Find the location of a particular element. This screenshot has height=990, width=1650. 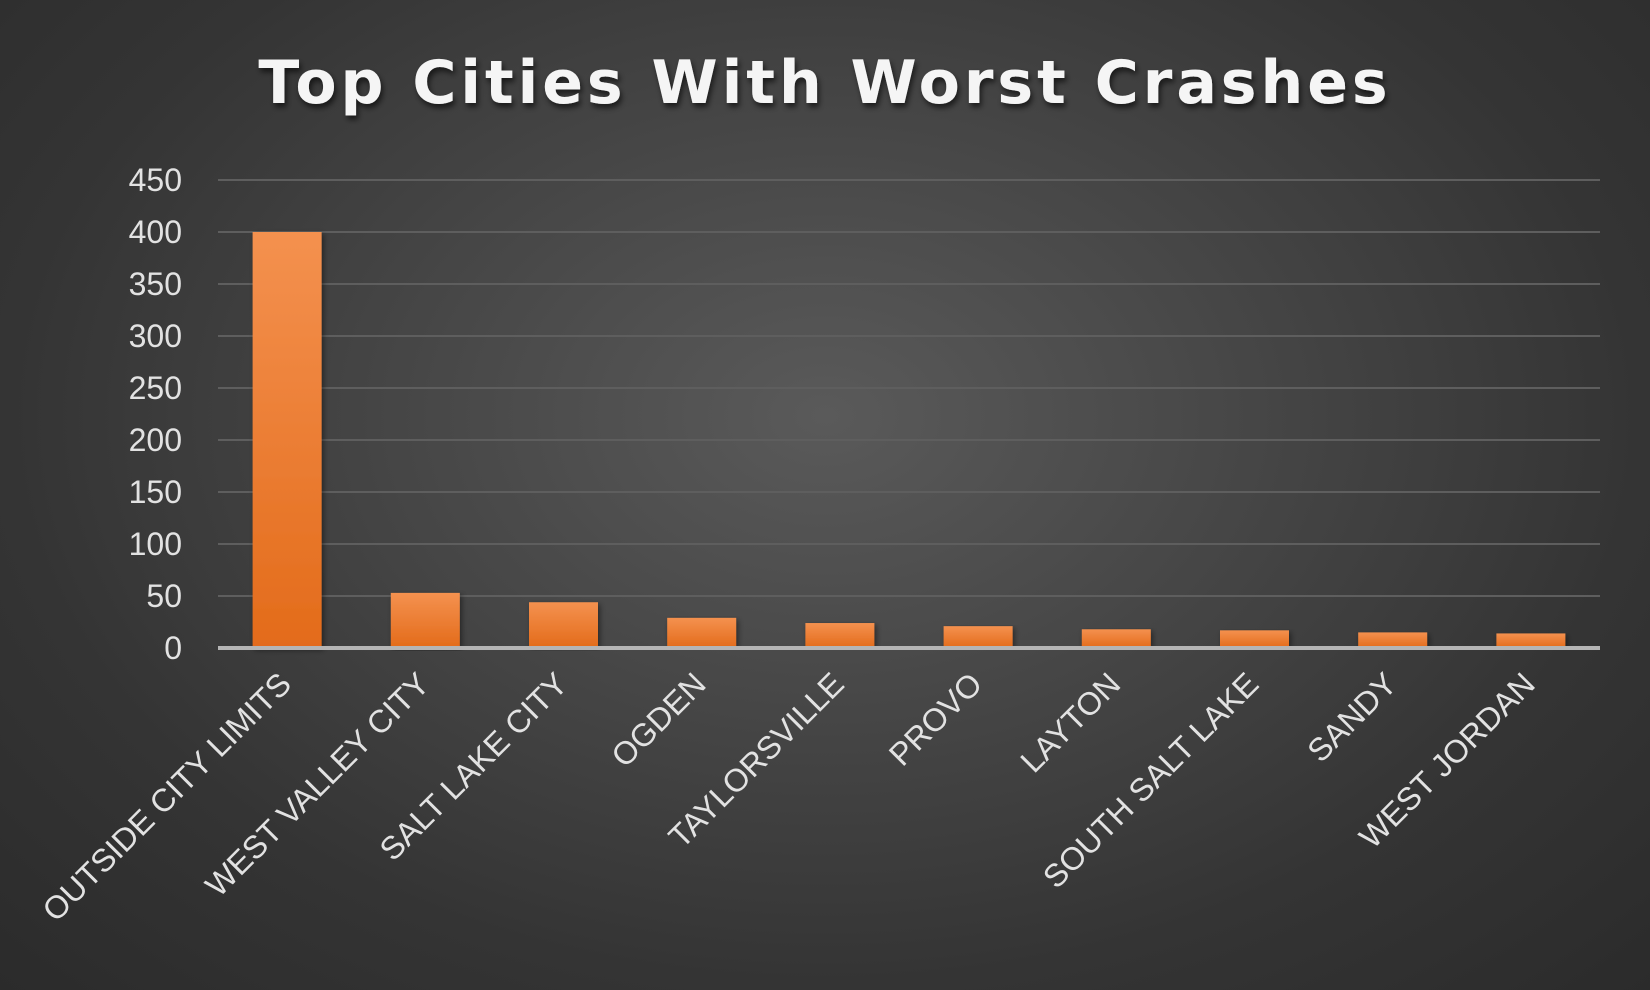

x-category-label: PROVO is located at coordinates (935, 718).